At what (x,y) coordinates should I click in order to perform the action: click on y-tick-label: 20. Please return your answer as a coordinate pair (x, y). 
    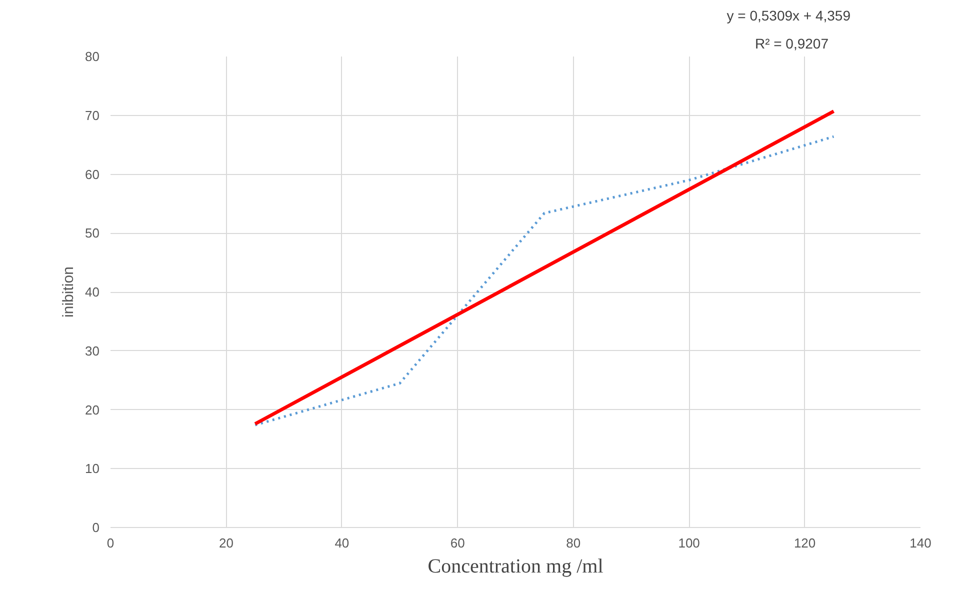
    Looking at the image, I should click on (92, 410).